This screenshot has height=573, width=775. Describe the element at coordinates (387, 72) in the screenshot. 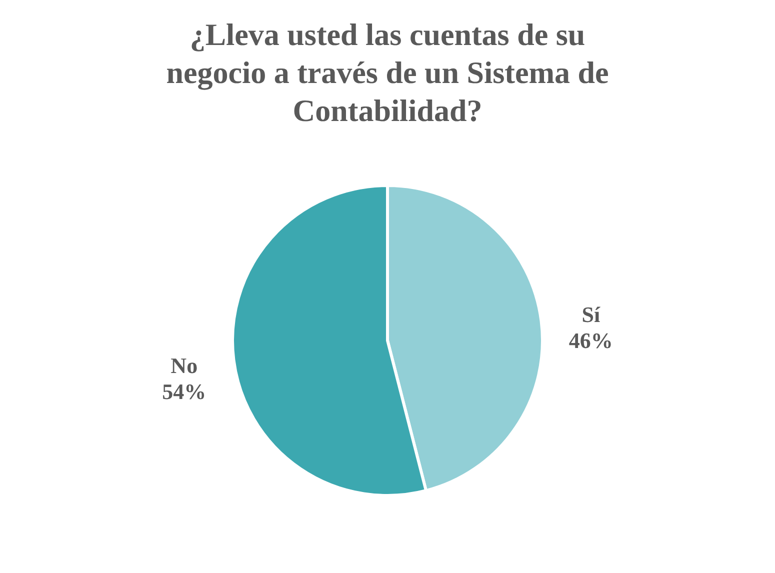

I see `chart-title: ¿Lleva usted las cuentas de su negocio a través de un Sistema de Contabilidad?` at that location.